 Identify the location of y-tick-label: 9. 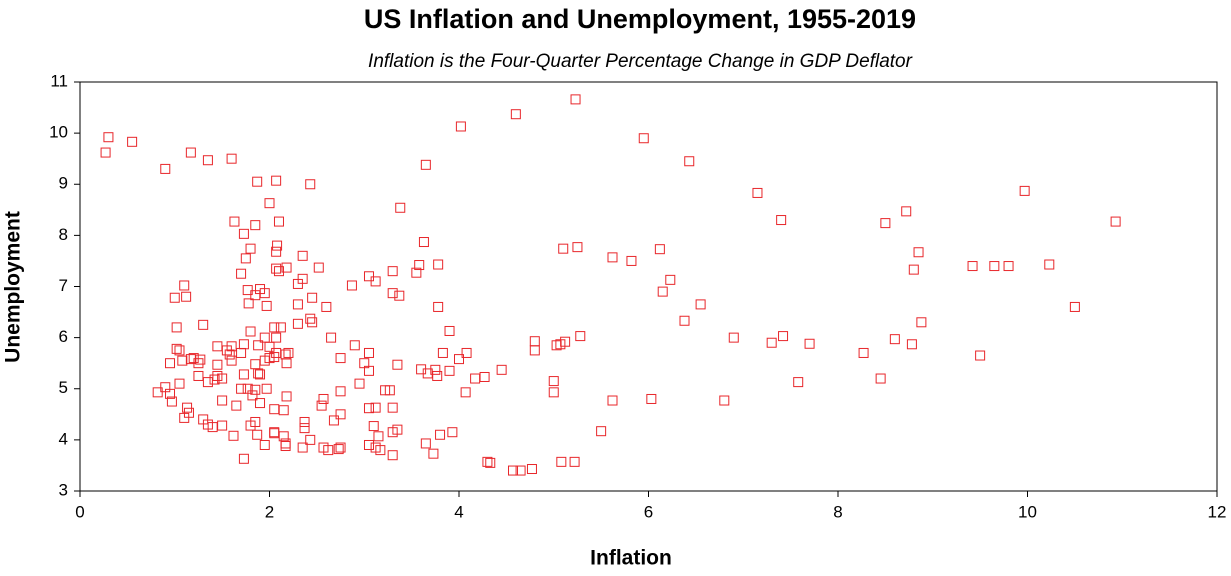
(63, 183).